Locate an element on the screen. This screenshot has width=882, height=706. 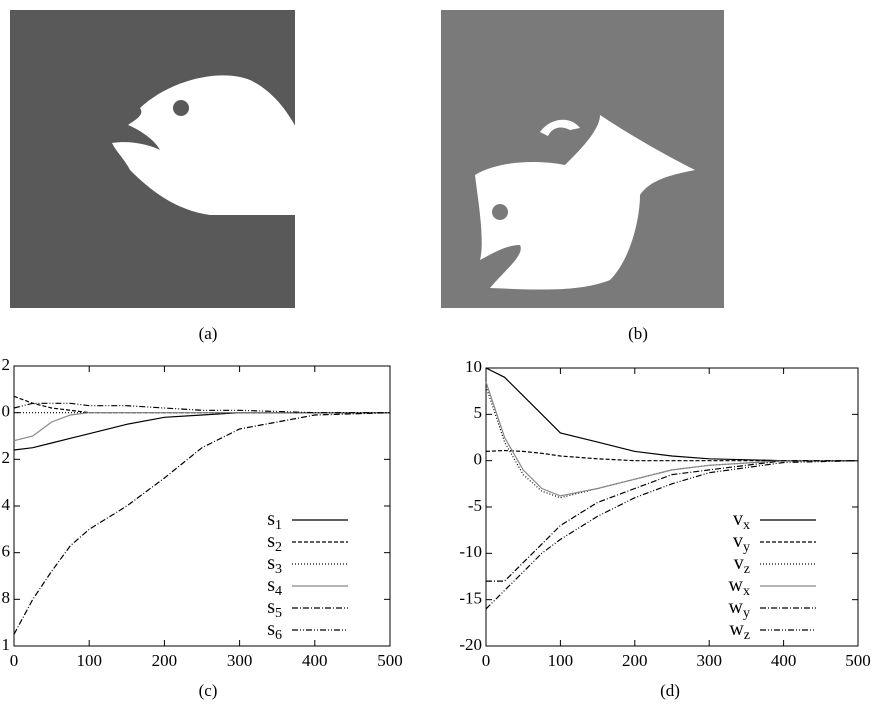
photo-b is located at coordinates (582, 159).